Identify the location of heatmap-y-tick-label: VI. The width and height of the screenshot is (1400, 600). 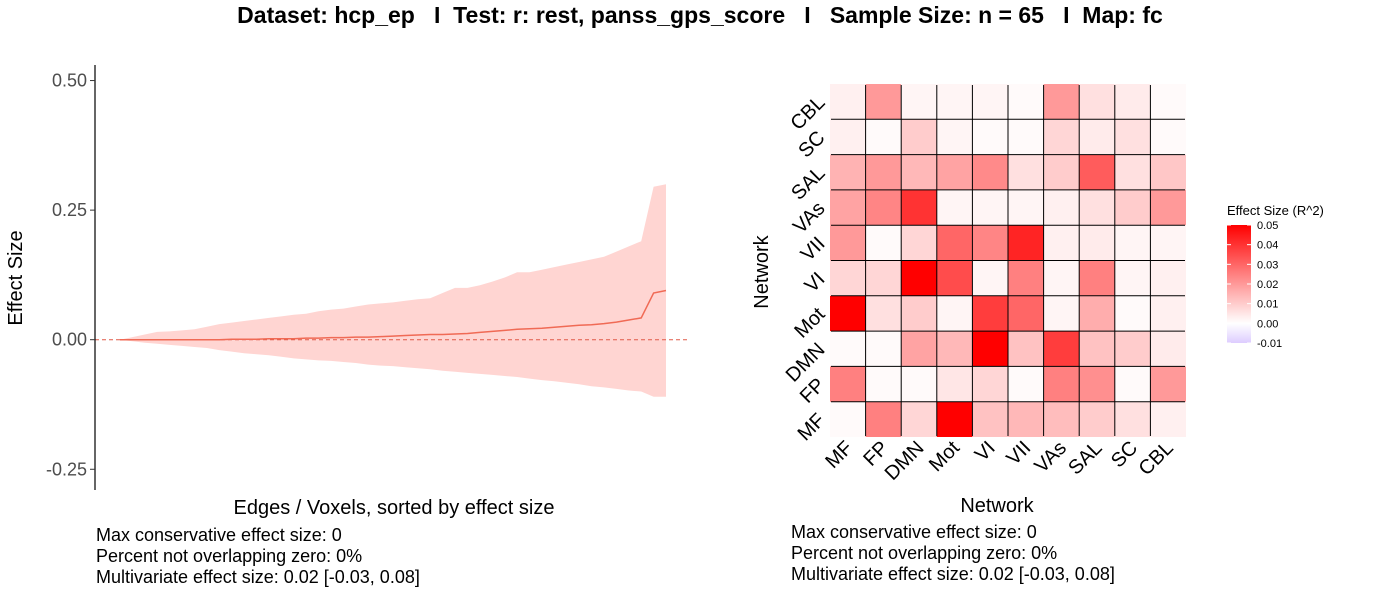
(815, 282).